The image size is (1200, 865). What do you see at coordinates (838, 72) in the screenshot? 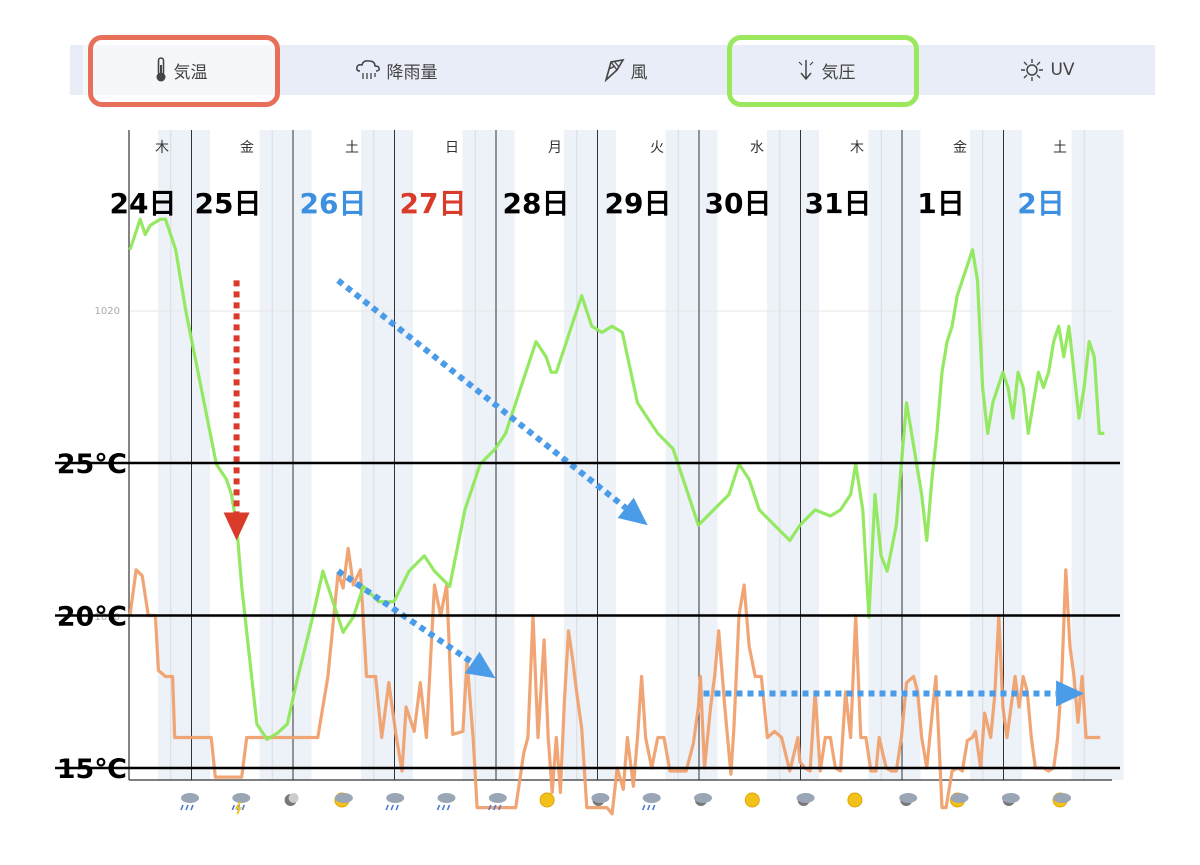
I see `tab-pressure-label: 気圧` at bounding box center [838, 72].